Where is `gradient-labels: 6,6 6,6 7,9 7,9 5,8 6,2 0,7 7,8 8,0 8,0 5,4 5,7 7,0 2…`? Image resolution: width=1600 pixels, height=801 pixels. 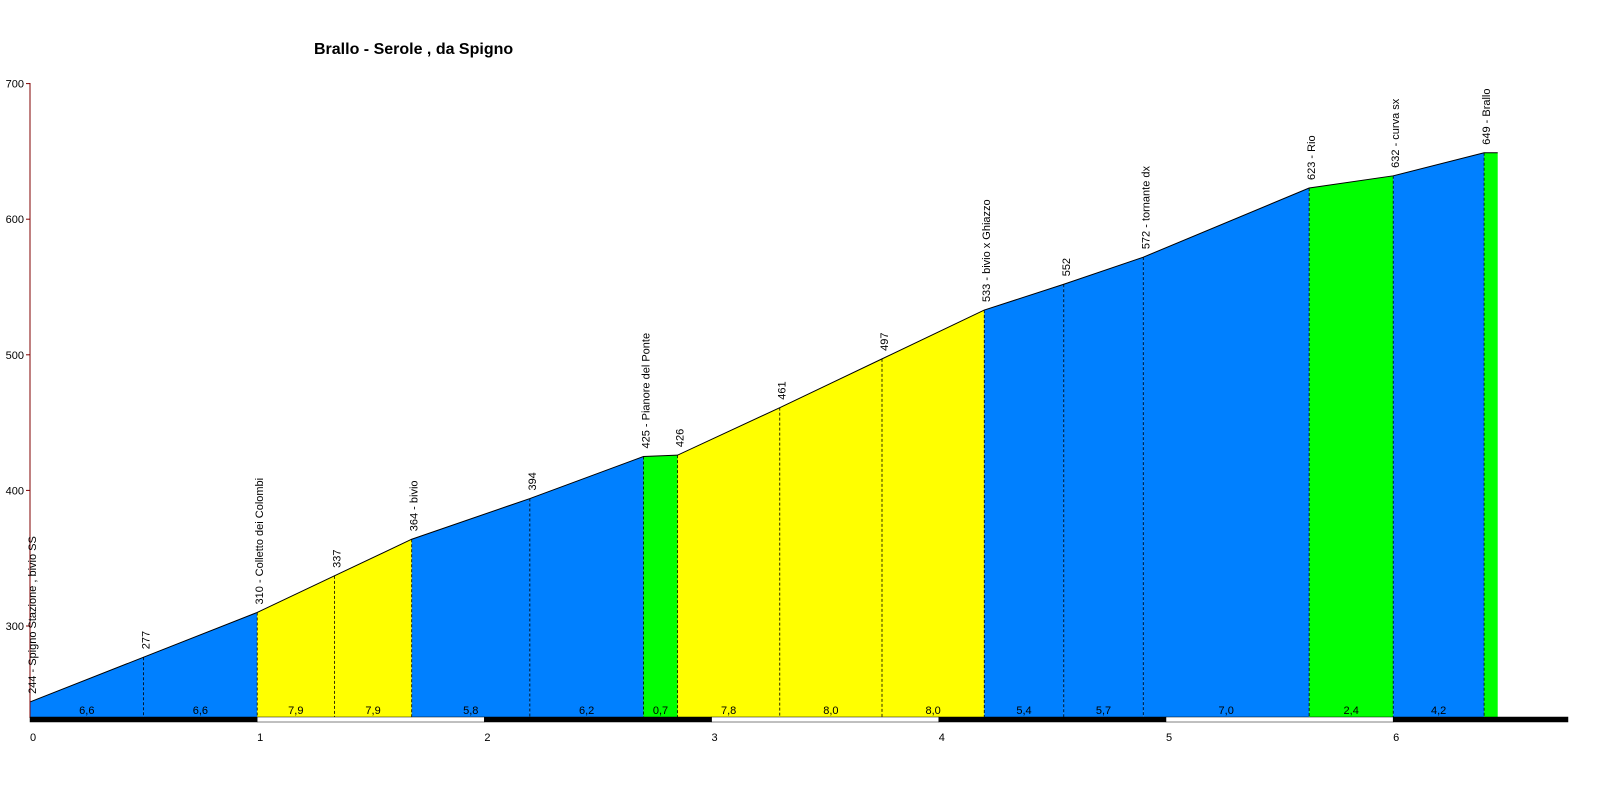 gradient-labels: 6,6 6,6 7,9 7,9 5,8 6,2 0,7 7,8 8,0 8,0 5,4 5,7 7,0 2… is located at coordinates (762, 711).